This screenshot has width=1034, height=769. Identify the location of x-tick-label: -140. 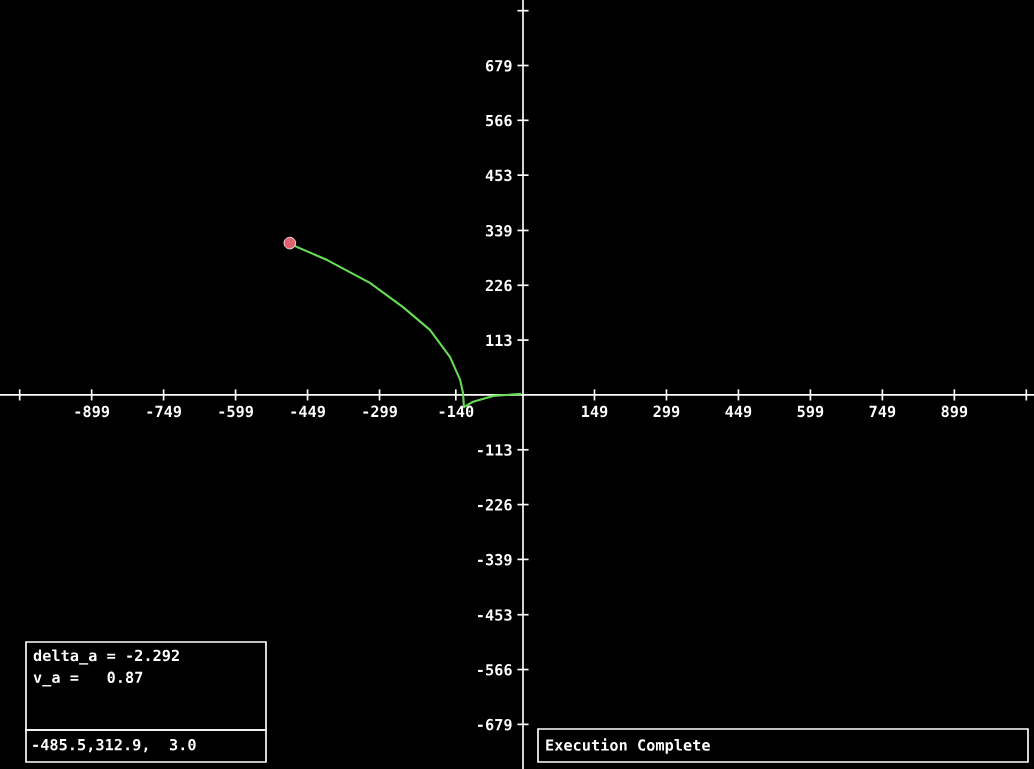
(456, 411).